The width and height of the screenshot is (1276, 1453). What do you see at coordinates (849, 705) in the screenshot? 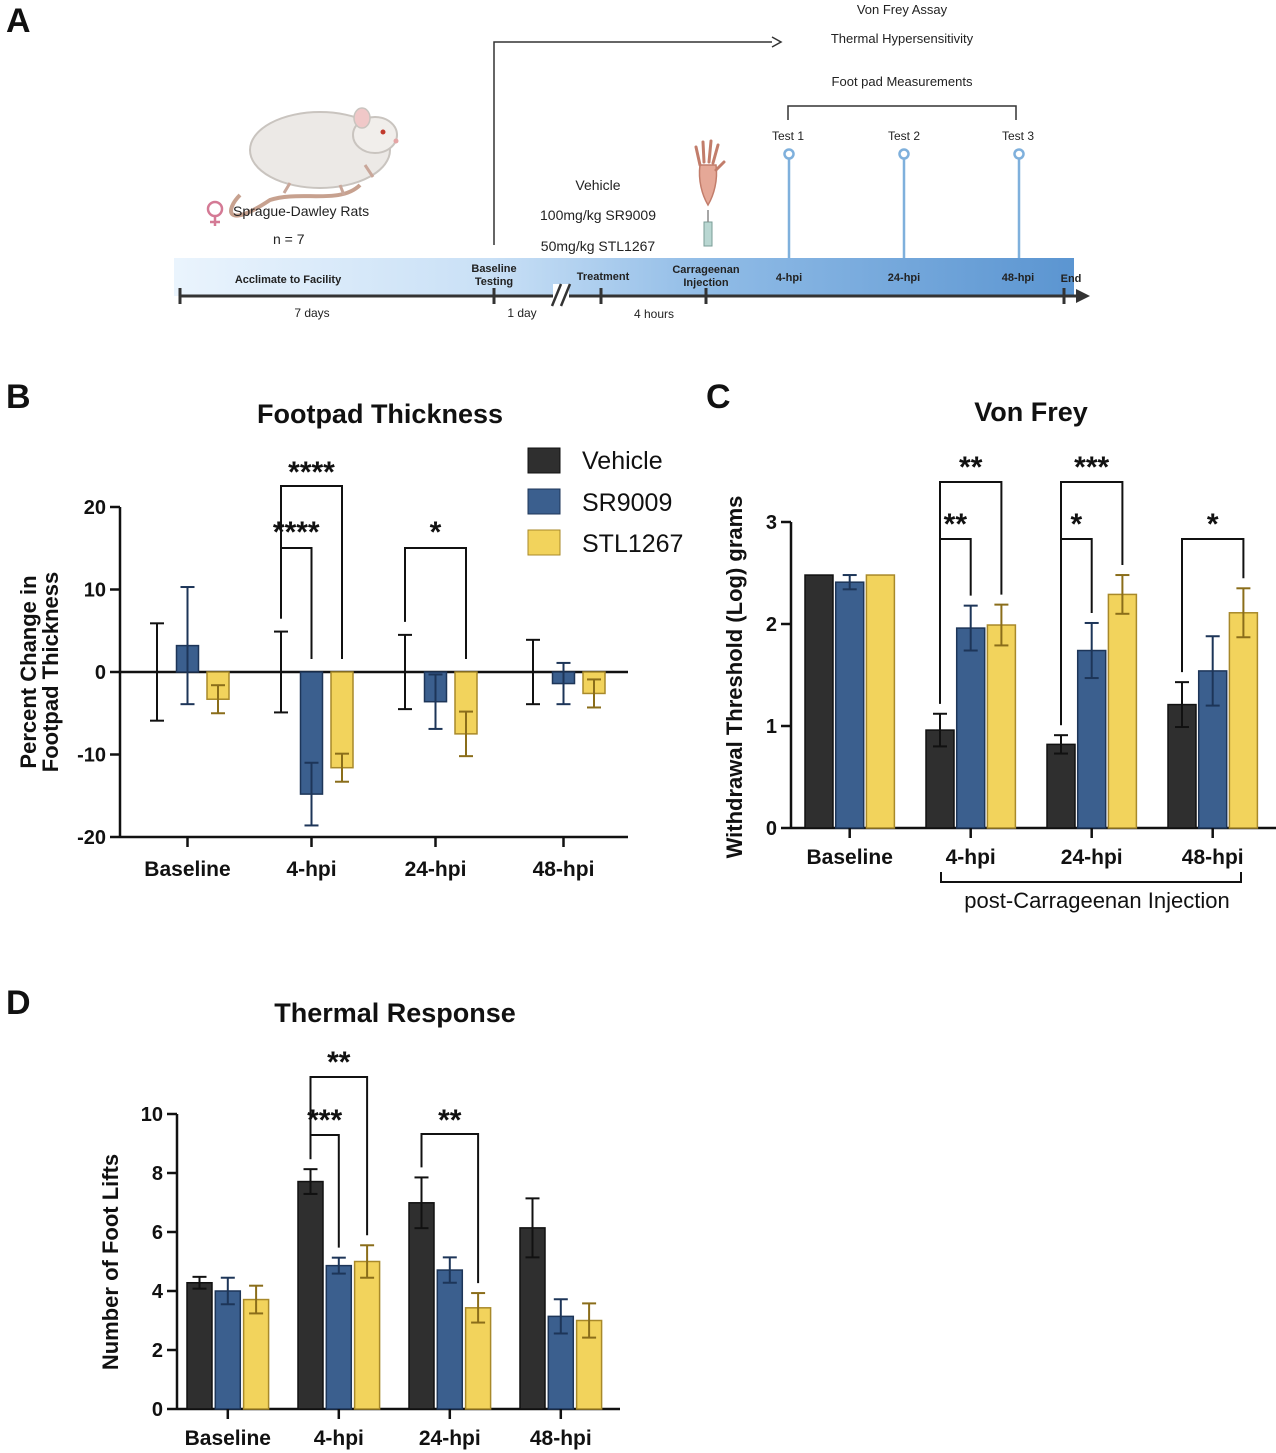
I see `bar-c-sr9009-baseline` at bounding box center [849, 705].